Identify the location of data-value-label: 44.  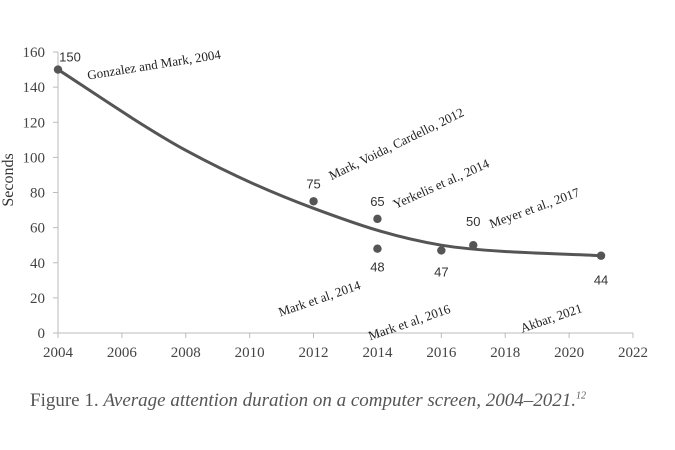
(601, 280).